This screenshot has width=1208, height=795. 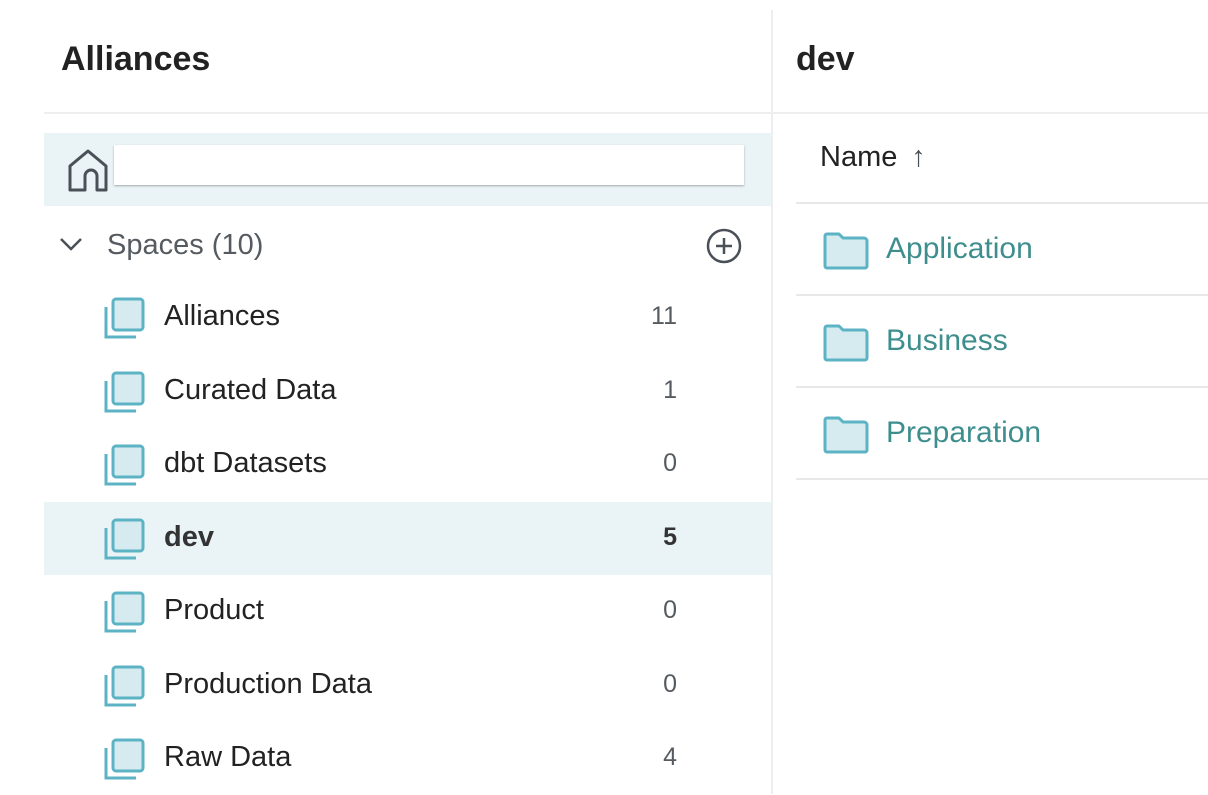 I want to click on chevron-down-icon, so click(x=71, y=244).